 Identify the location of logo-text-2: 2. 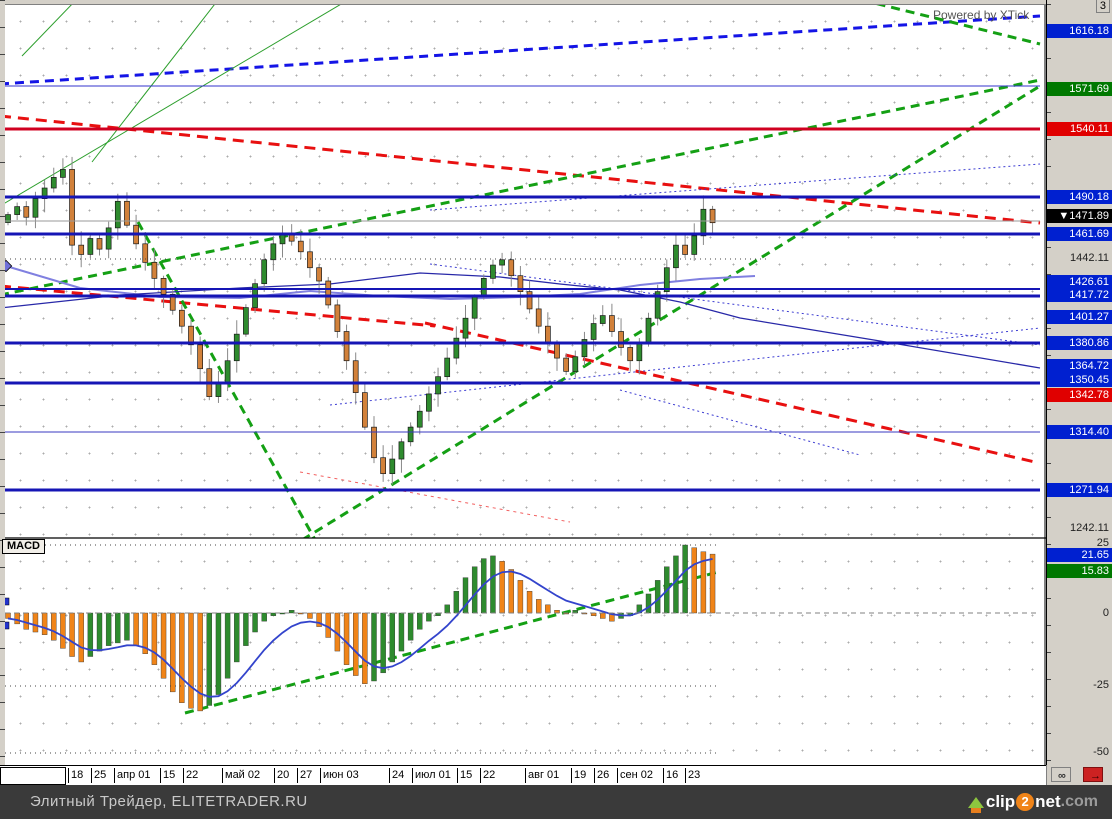
(1025, 802).